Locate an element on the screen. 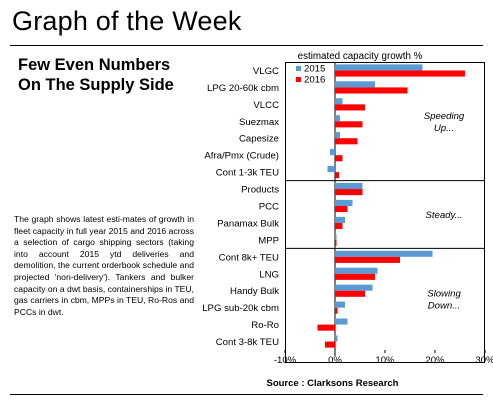  category-label: MPP is located at coordinates (268, 240).